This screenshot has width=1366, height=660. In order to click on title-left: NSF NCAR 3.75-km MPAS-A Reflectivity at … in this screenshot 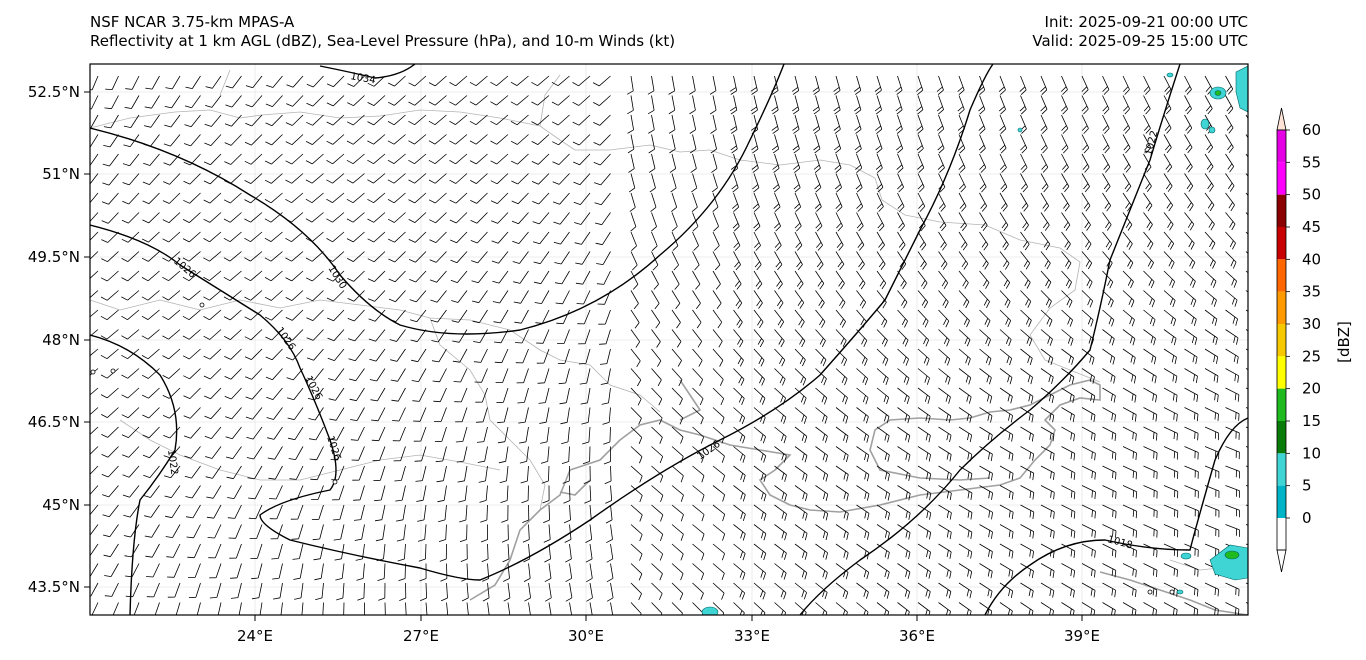, I will do `click(382, 32)`.